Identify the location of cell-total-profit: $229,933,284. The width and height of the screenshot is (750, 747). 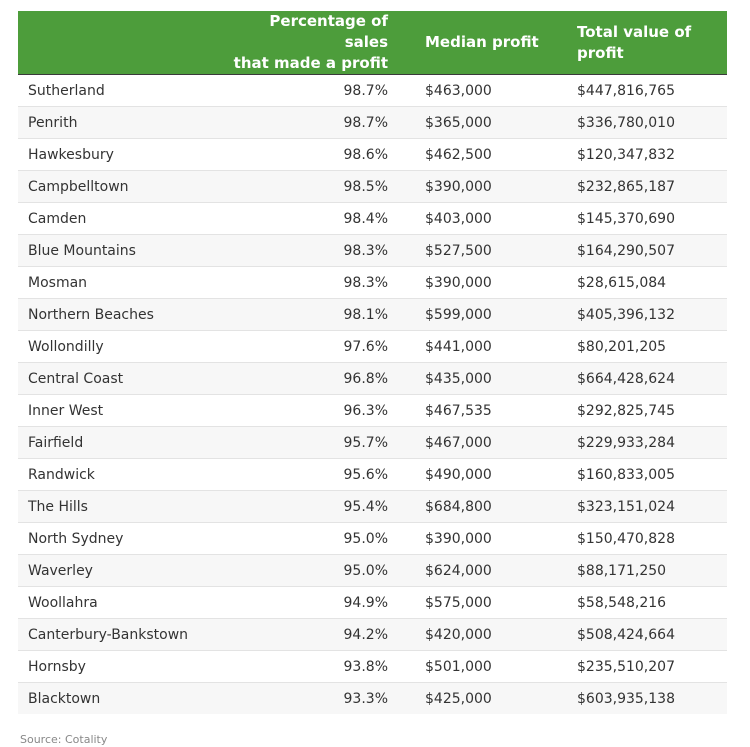
(652, 442).